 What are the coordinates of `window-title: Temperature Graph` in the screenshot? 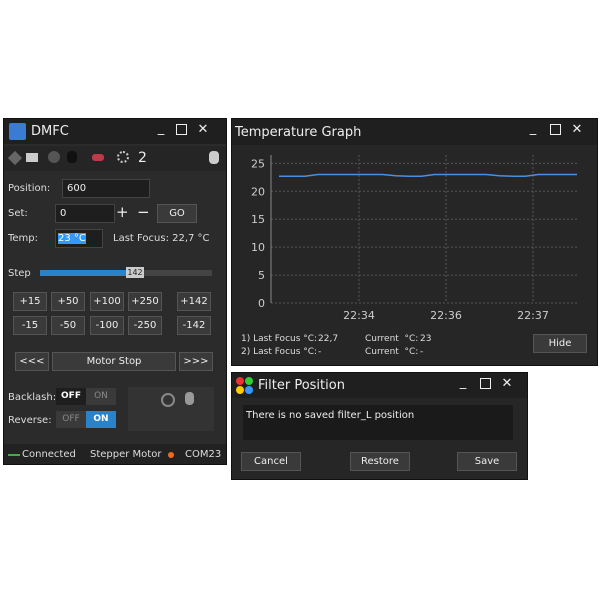 It's located at (298, 132).